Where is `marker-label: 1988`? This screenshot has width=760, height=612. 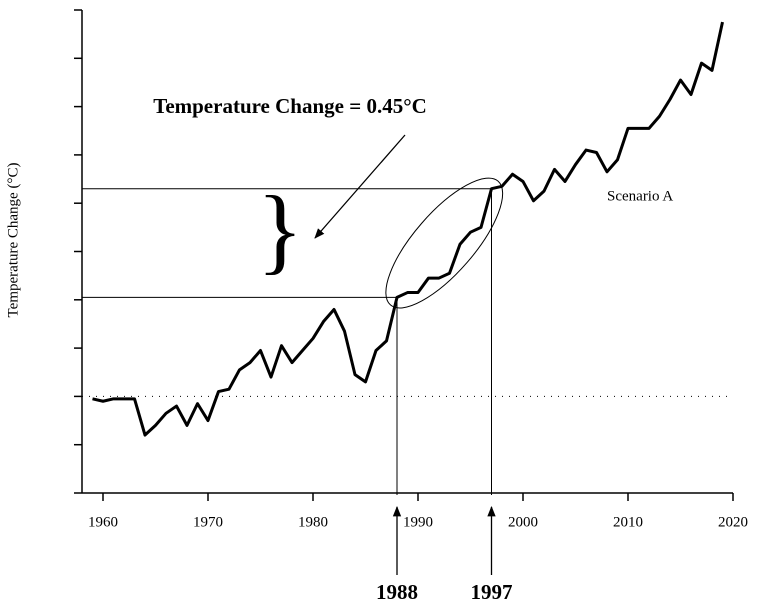
marker-label: 1988 is located at coordinates (397, 592).